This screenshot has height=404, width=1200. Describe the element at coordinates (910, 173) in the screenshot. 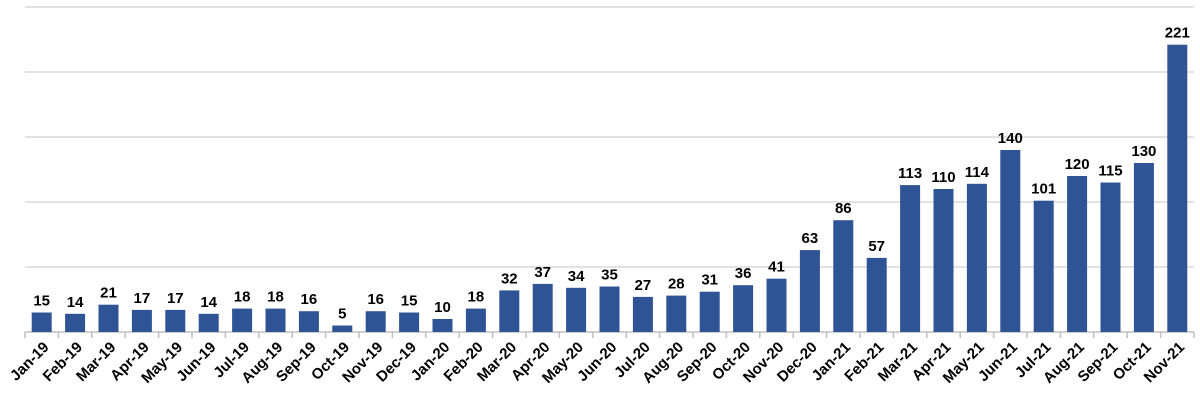

I see `bar-value-label: 113` at that location.